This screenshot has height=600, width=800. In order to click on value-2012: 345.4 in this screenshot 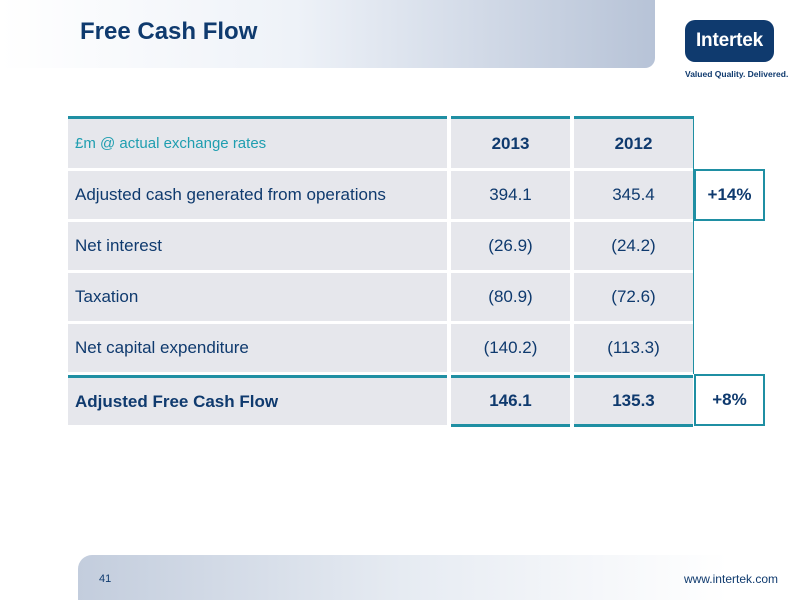, I will do `click(633, 194)`.